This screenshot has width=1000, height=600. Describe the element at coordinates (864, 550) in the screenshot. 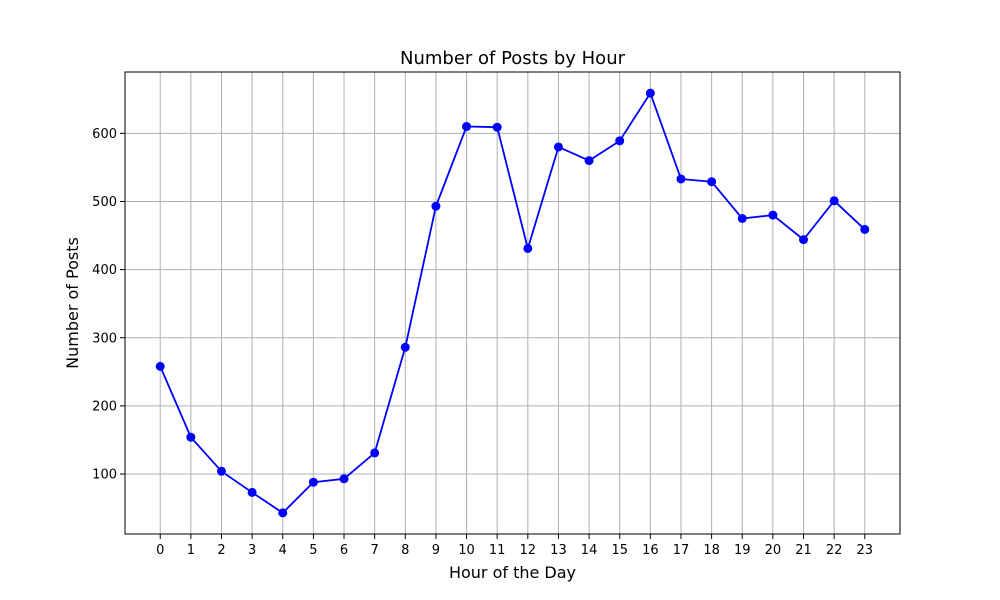

I see `x-tick-label: 23` at that location.